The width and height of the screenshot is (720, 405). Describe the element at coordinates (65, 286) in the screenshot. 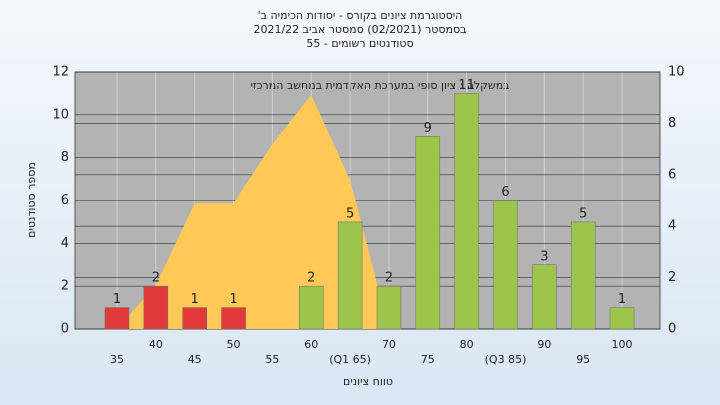

I see `y-tick-label: 2` at that location.